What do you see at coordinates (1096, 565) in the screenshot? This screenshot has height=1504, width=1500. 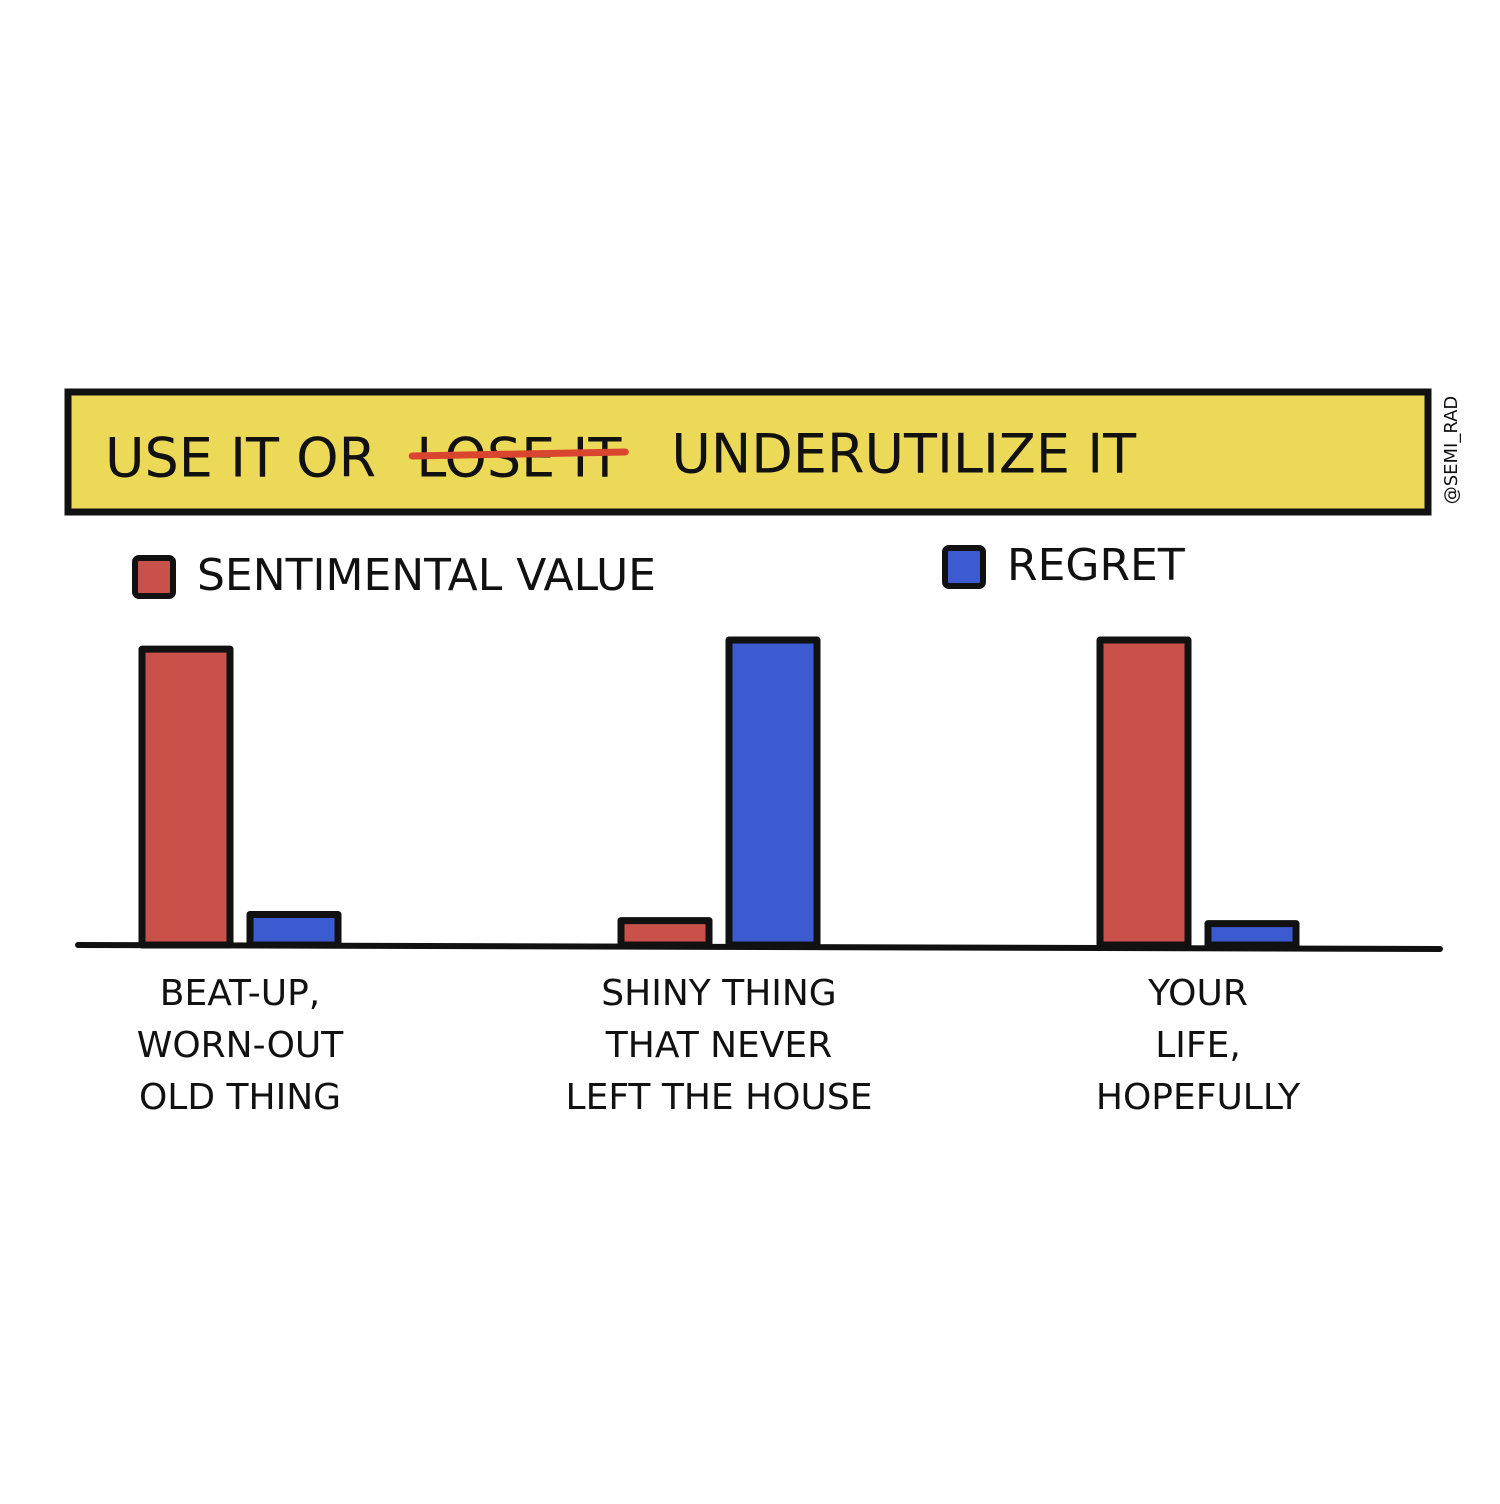 I see `legend-label: REGRET` at bounding box center [1096, 565].